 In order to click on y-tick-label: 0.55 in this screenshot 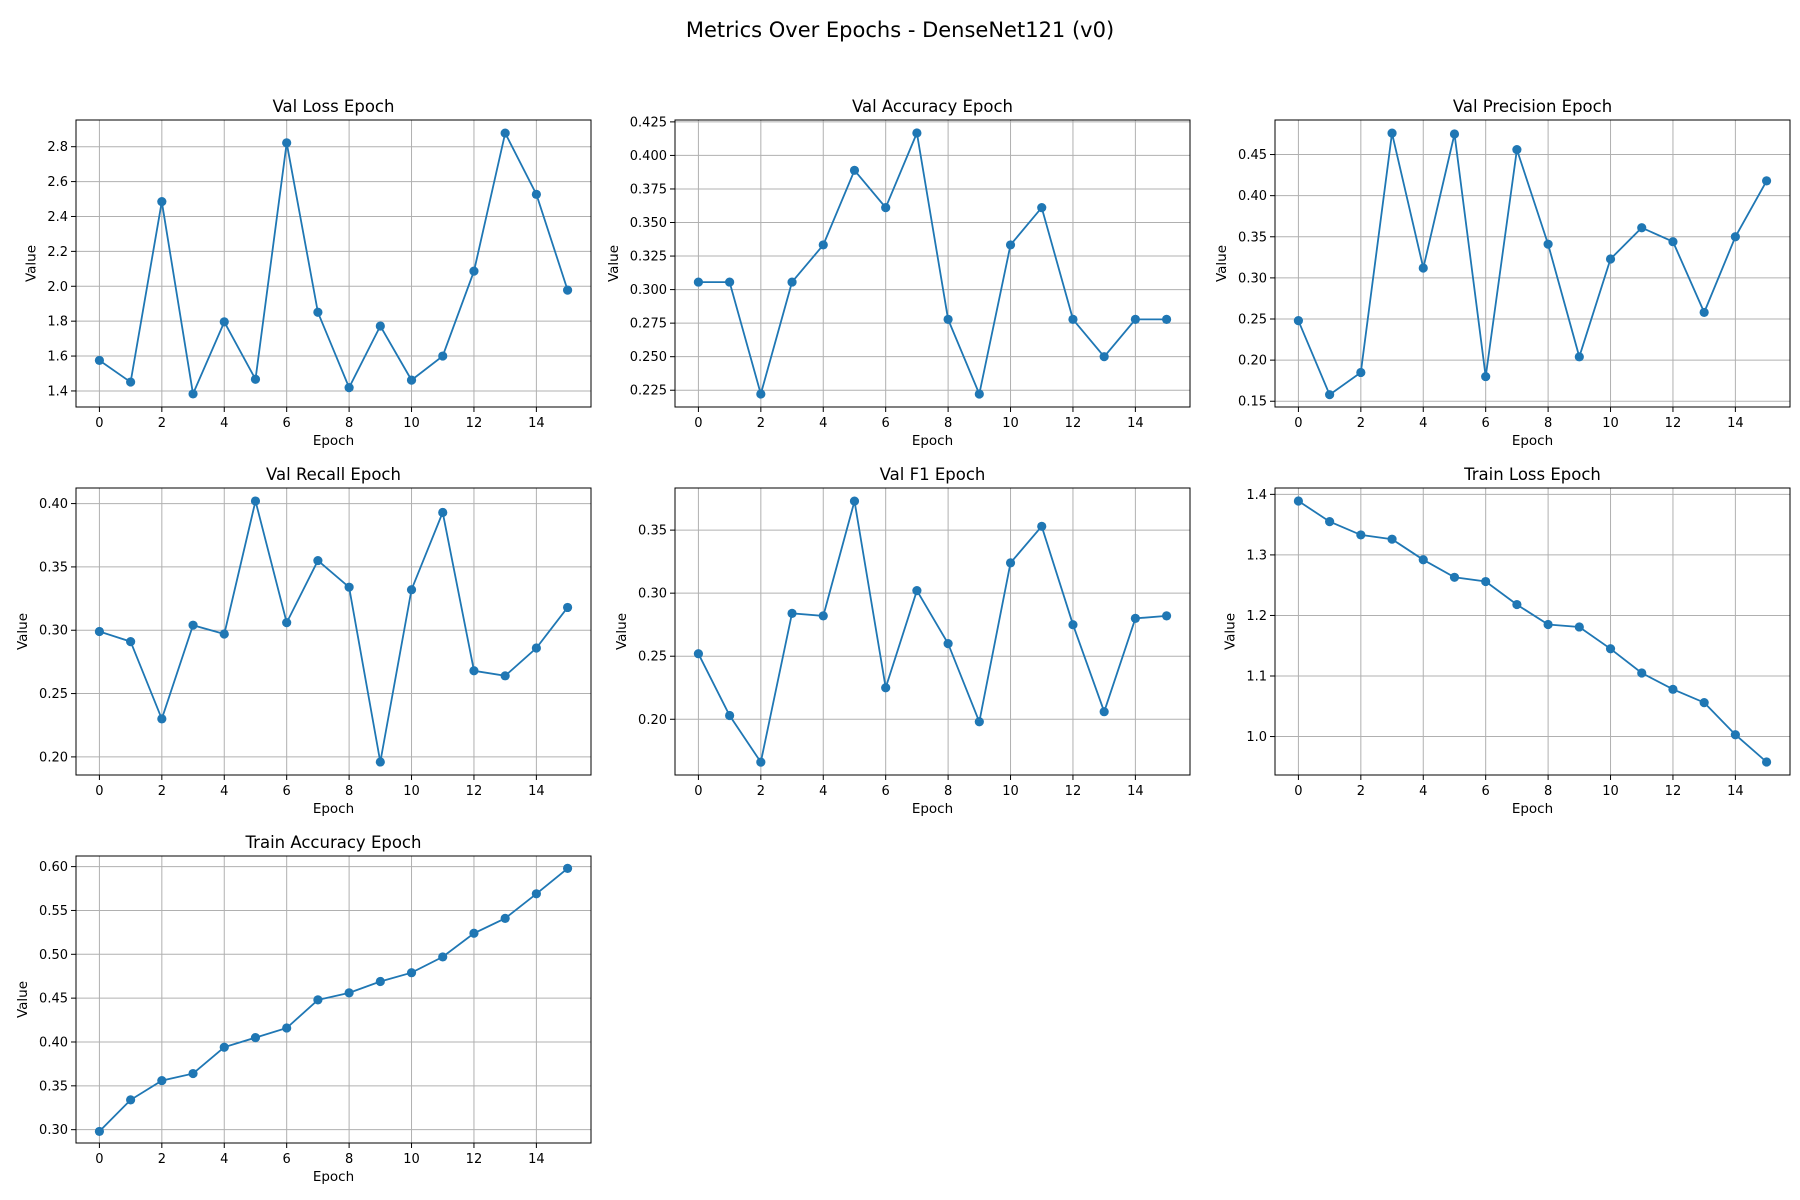, I will do `click(53, 911)`.